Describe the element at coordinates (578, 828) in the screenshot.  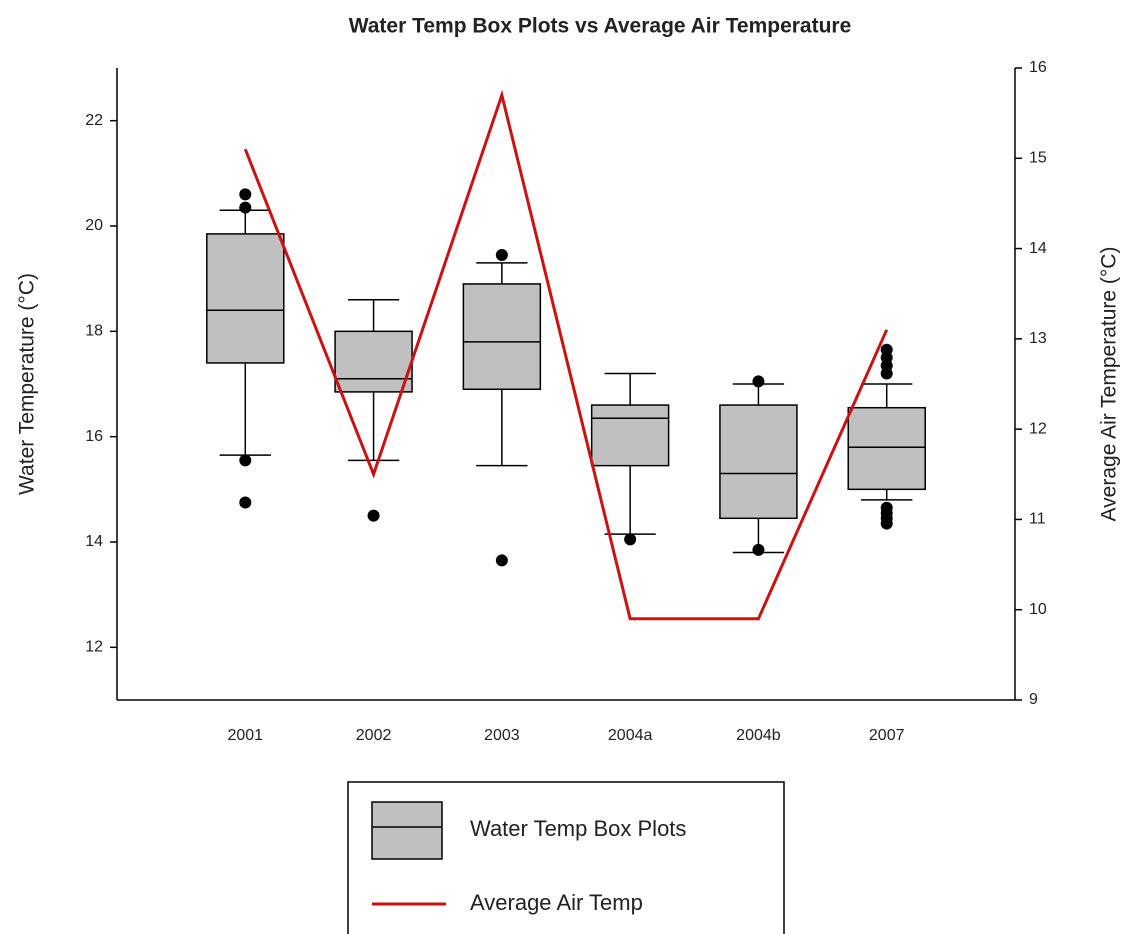
I see `legend-label: Water Temp Box Plots` at that location.